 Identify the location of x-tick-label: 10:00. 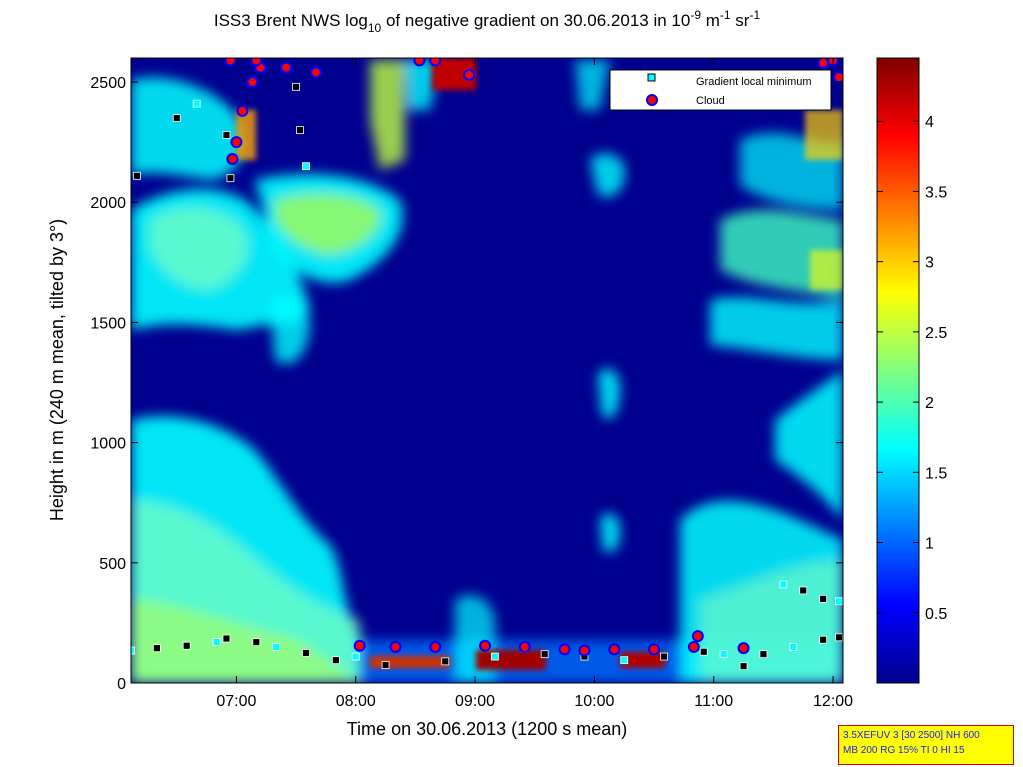
(594, 701).